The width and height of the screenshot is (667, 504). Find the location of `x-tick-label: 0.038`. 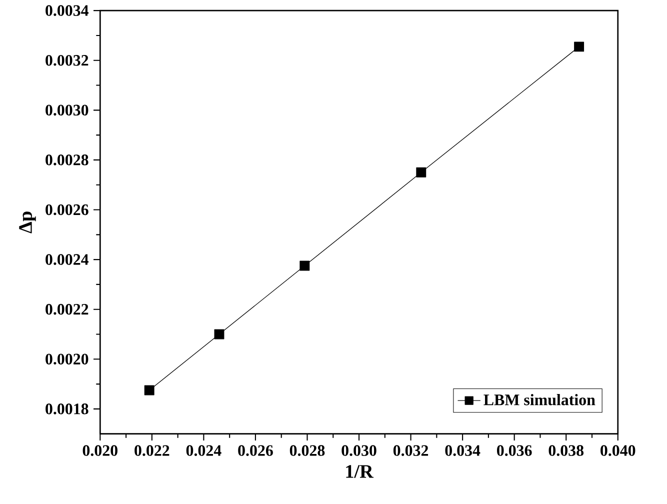

x-tick-label: 0.038 is located at coordinates (566, 450).